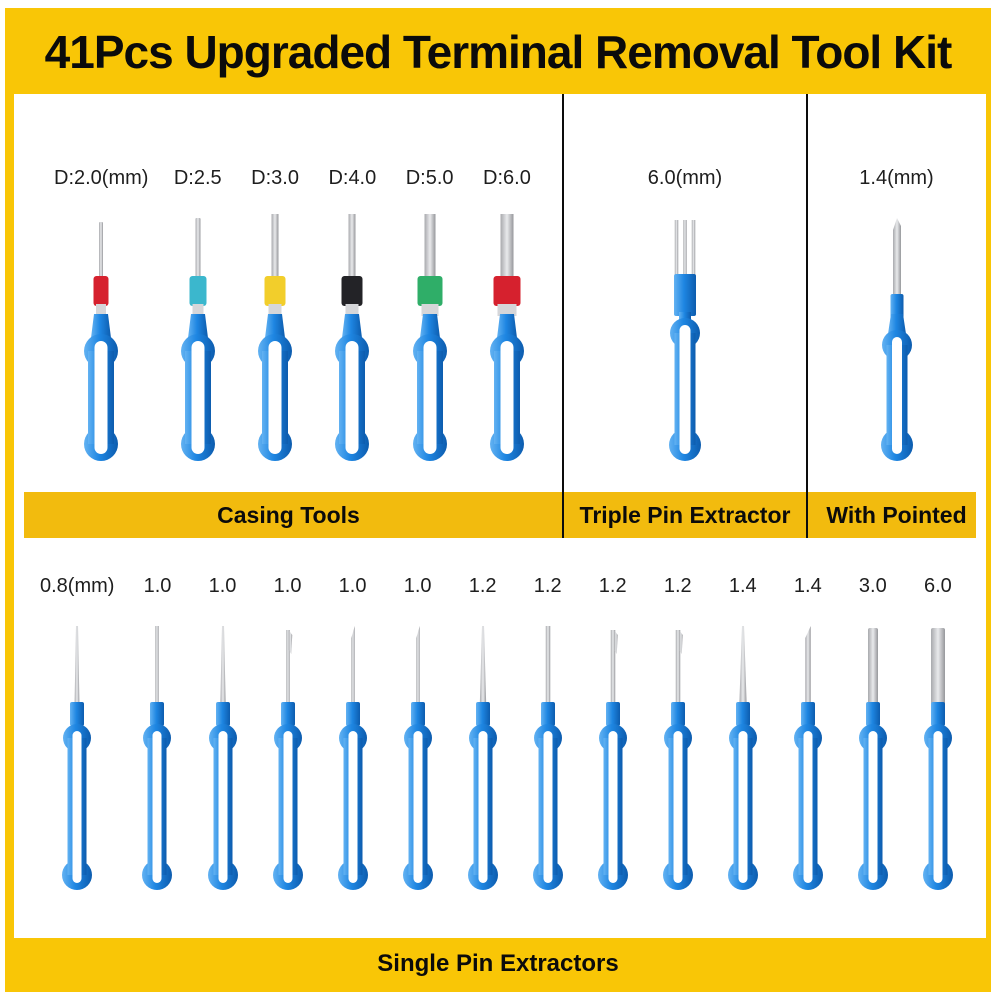 This screenshot has width=1000, height=1000. Describe the element at coordinates (101, 178) in the screenshot. I see `tool-size-label: D:2.0(mm)` at that location.